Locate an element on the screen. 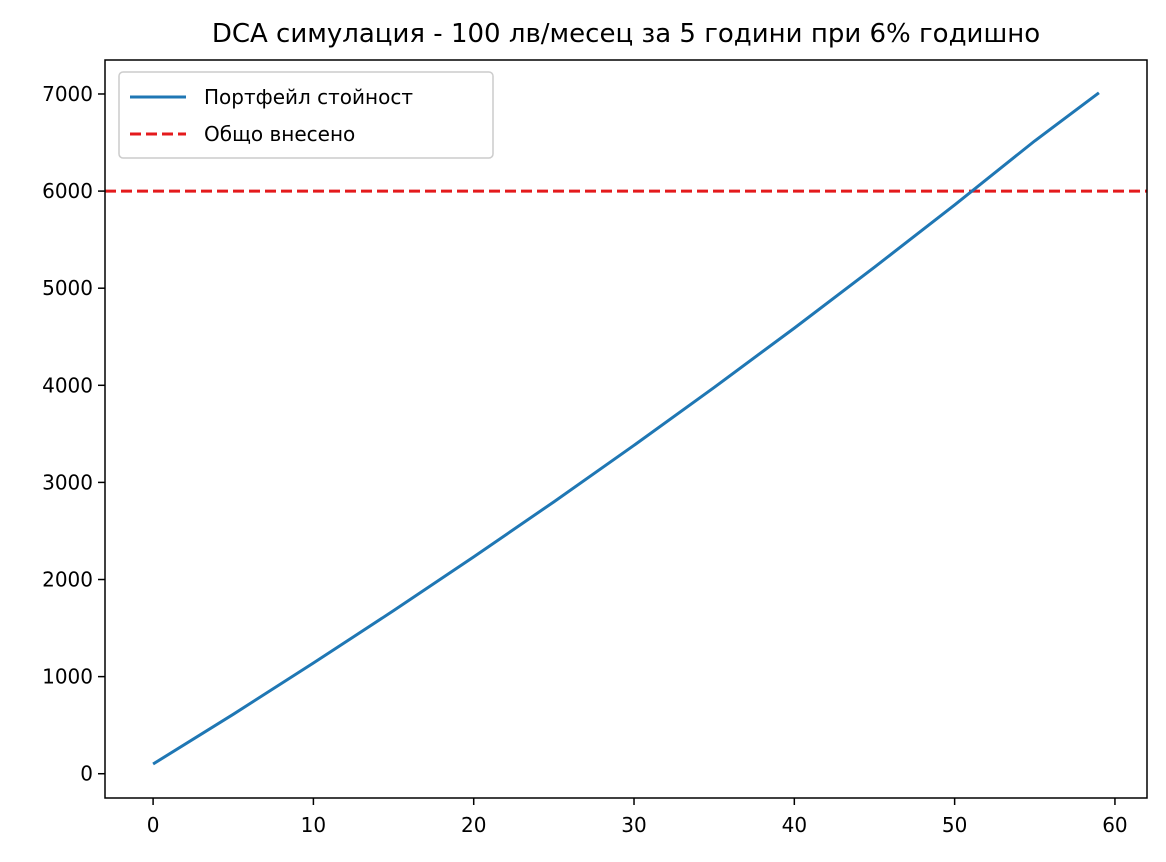 Image resolution: width=1166 pixels, height=862 pixels. y-axis: 0 1000 2000 3000 4000 5000 6000 7000 is located at coordinates (73, 434).